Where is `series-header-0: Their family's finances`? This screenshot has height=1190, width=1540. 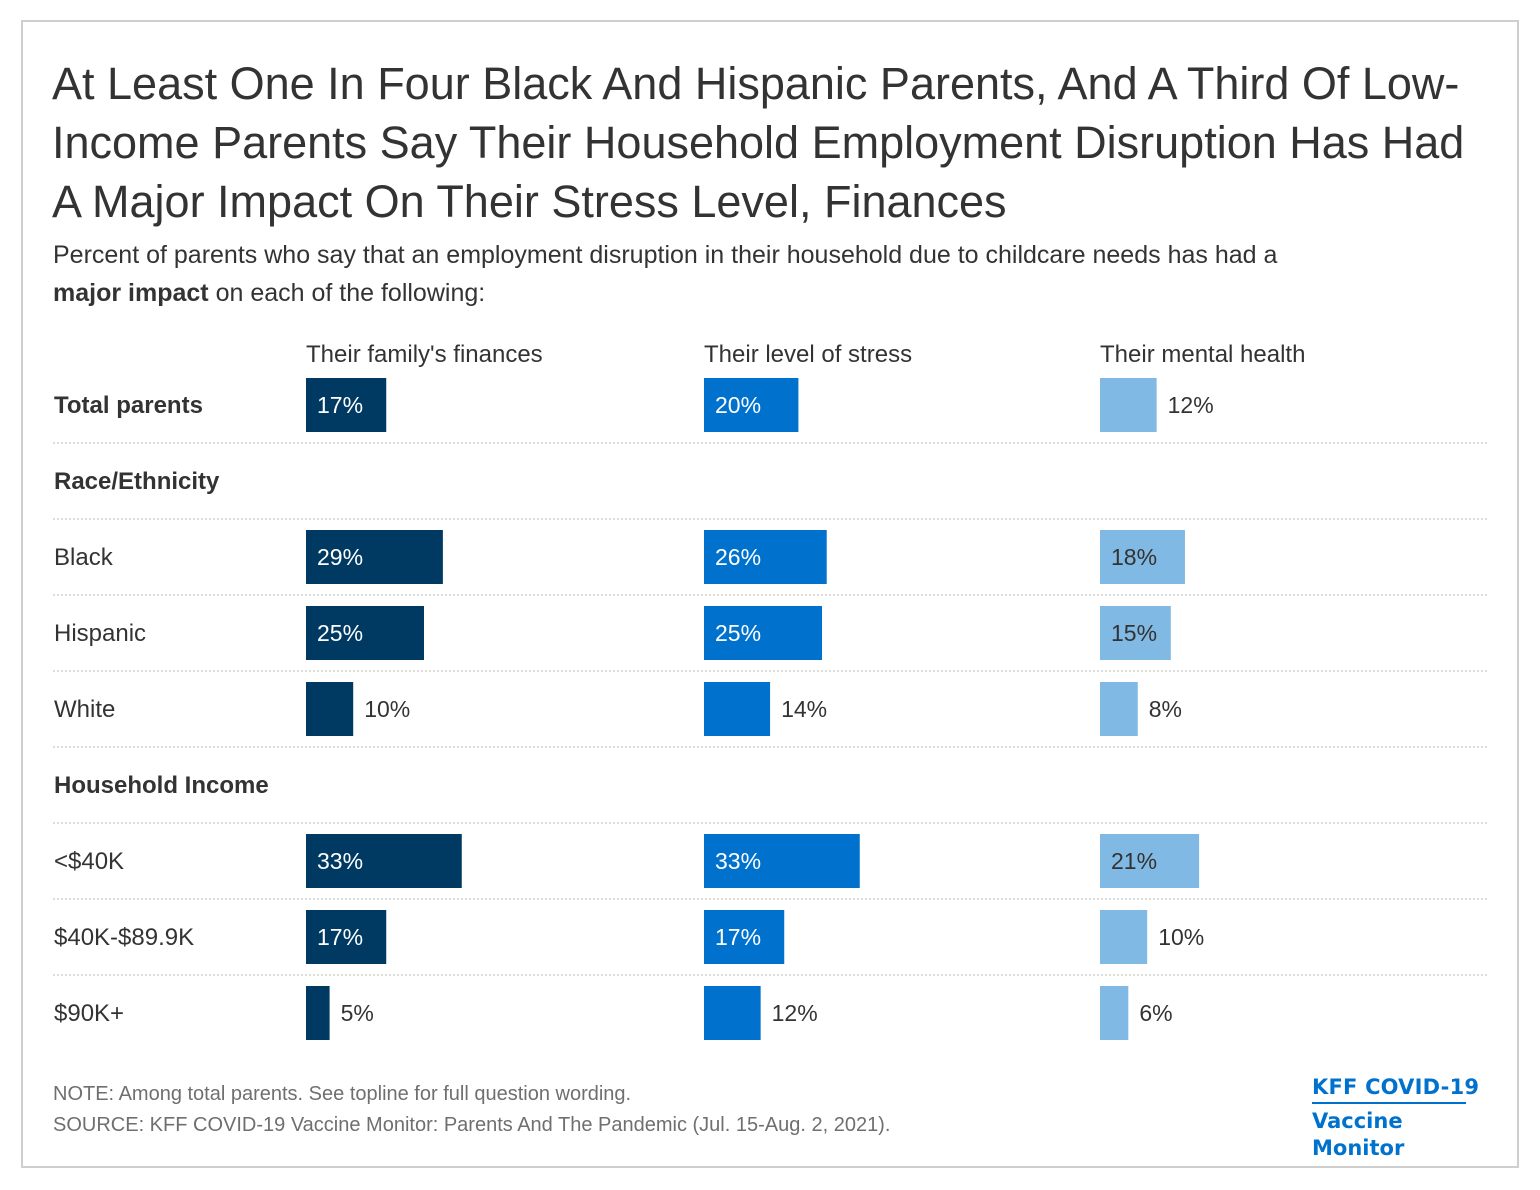
series-header-0: Their family's finances is located at coordinates (424, 354).